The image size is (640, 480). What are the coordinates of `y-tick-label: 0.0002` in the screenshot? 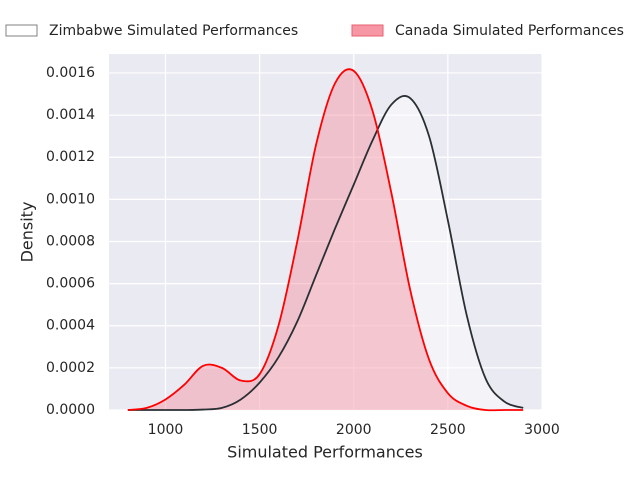 It's located at (70, 368).